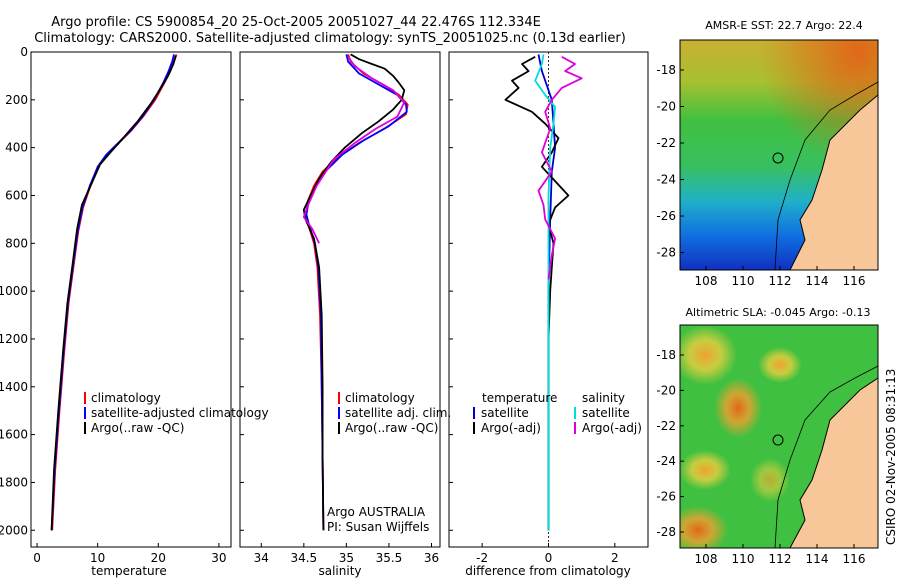 The height and width of the screenshot is (580, 900). What do you see at coordinates (778, 312) in the screenshot?
I see `sla-map-title: Altimetric SLA: -0.045 Argo: -0.13` at bounding box center [778, 312].